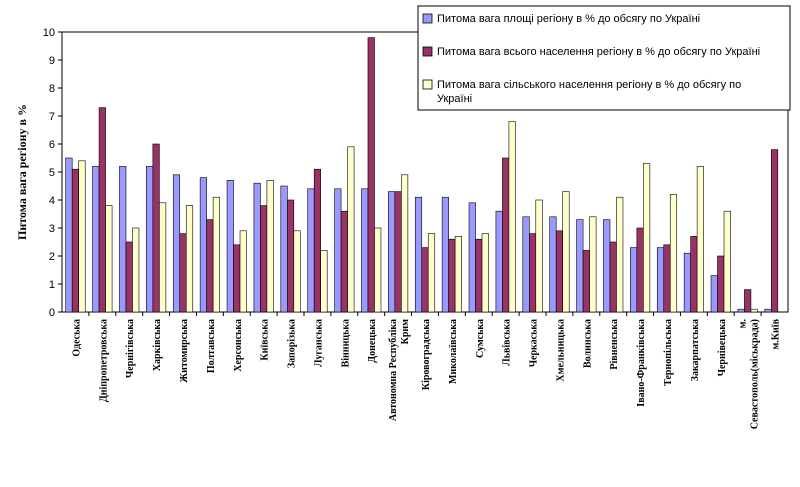 The image size is (800, 487). What do you see at coordinates (52, 313) in the screenshot?
I see `y-tick-label: 0` at bounding box center [52, 313].